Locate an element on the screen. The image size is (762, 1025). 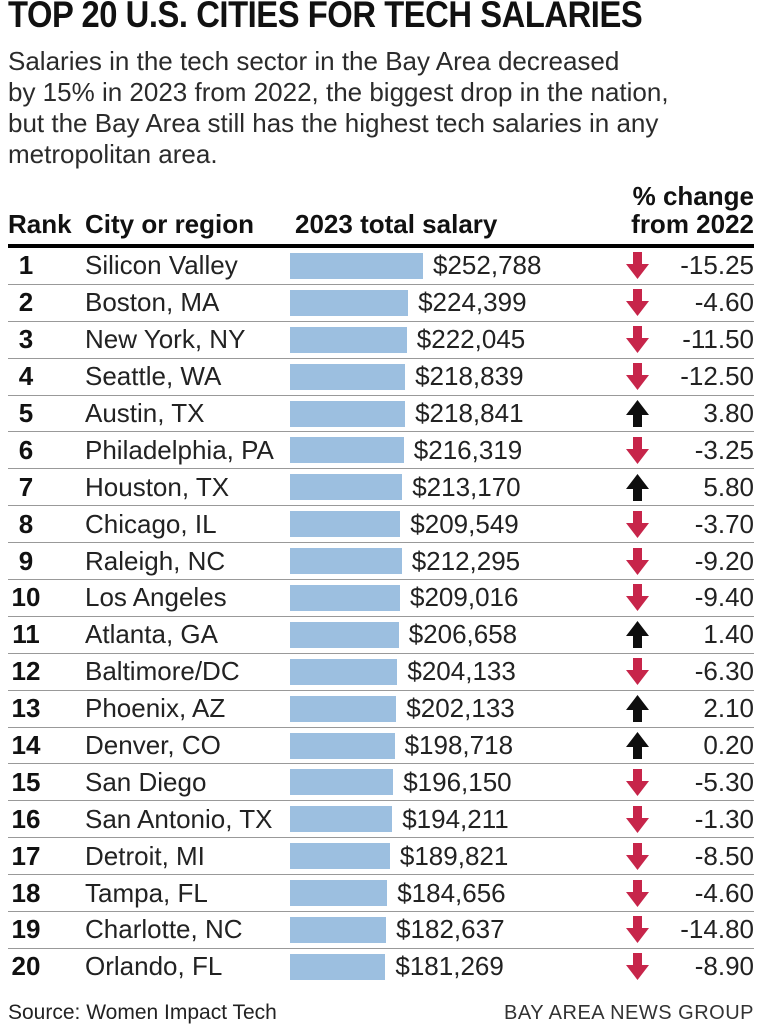
salary-value: $189,821 is located at coordinates (454, 855).